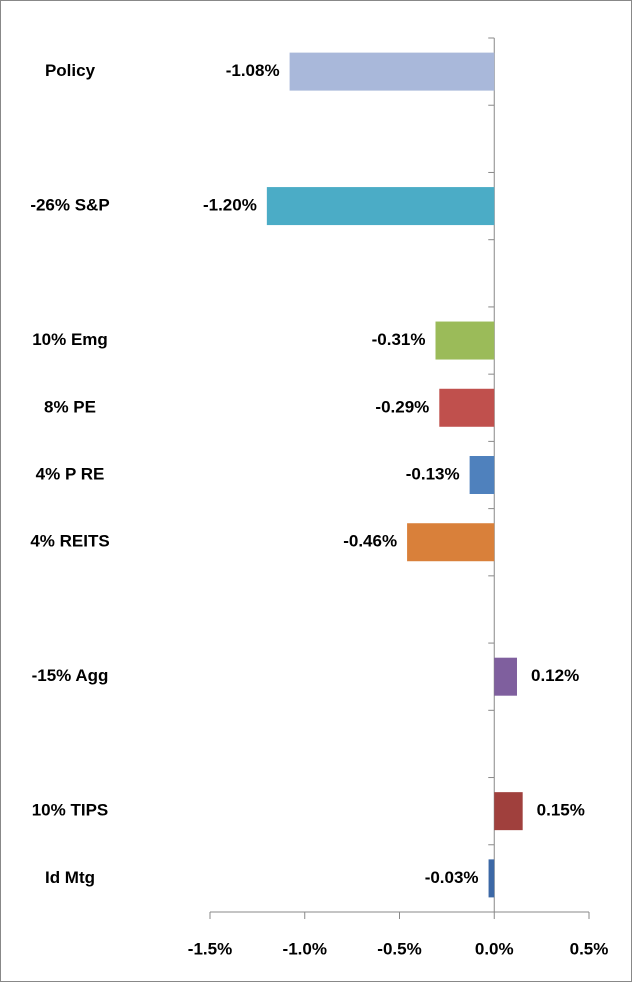 The width and height of the screenshot is (632, 982). Describe the element at coordinates (589, 948) in the screenshot. I see `x-tick-label: 0.5%` at that location.